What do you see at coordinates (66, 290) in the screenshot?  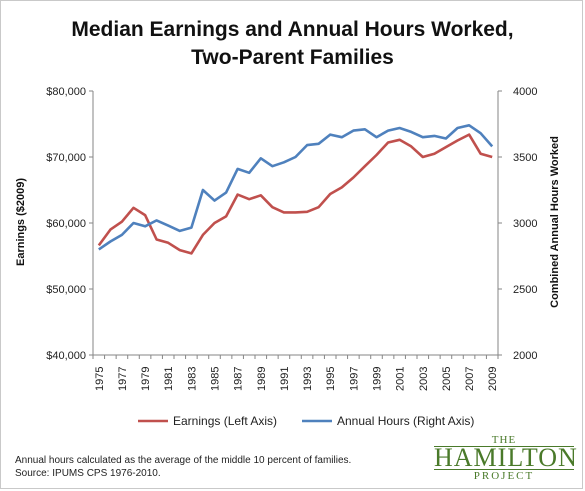 I see `left-axis-tick-label: $50,000` at bounding box center [66, 290].